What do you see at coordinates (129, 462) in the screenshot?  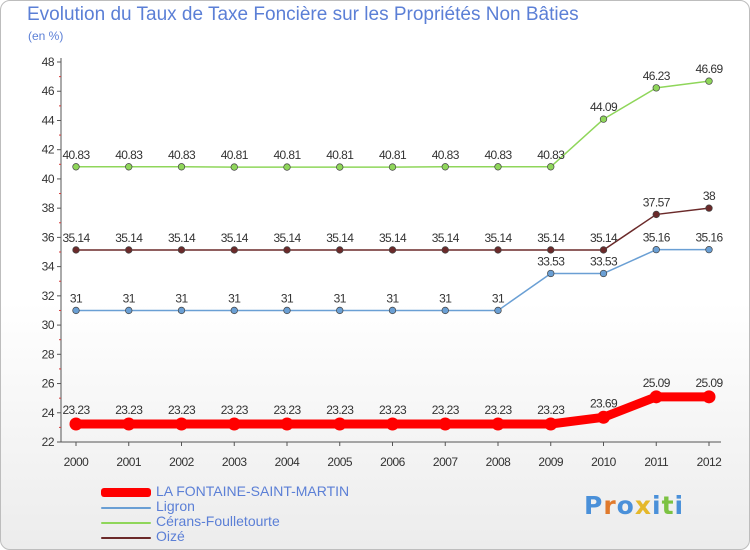 I see `x-tick-label: 2001` at bounding box center [129, 462].